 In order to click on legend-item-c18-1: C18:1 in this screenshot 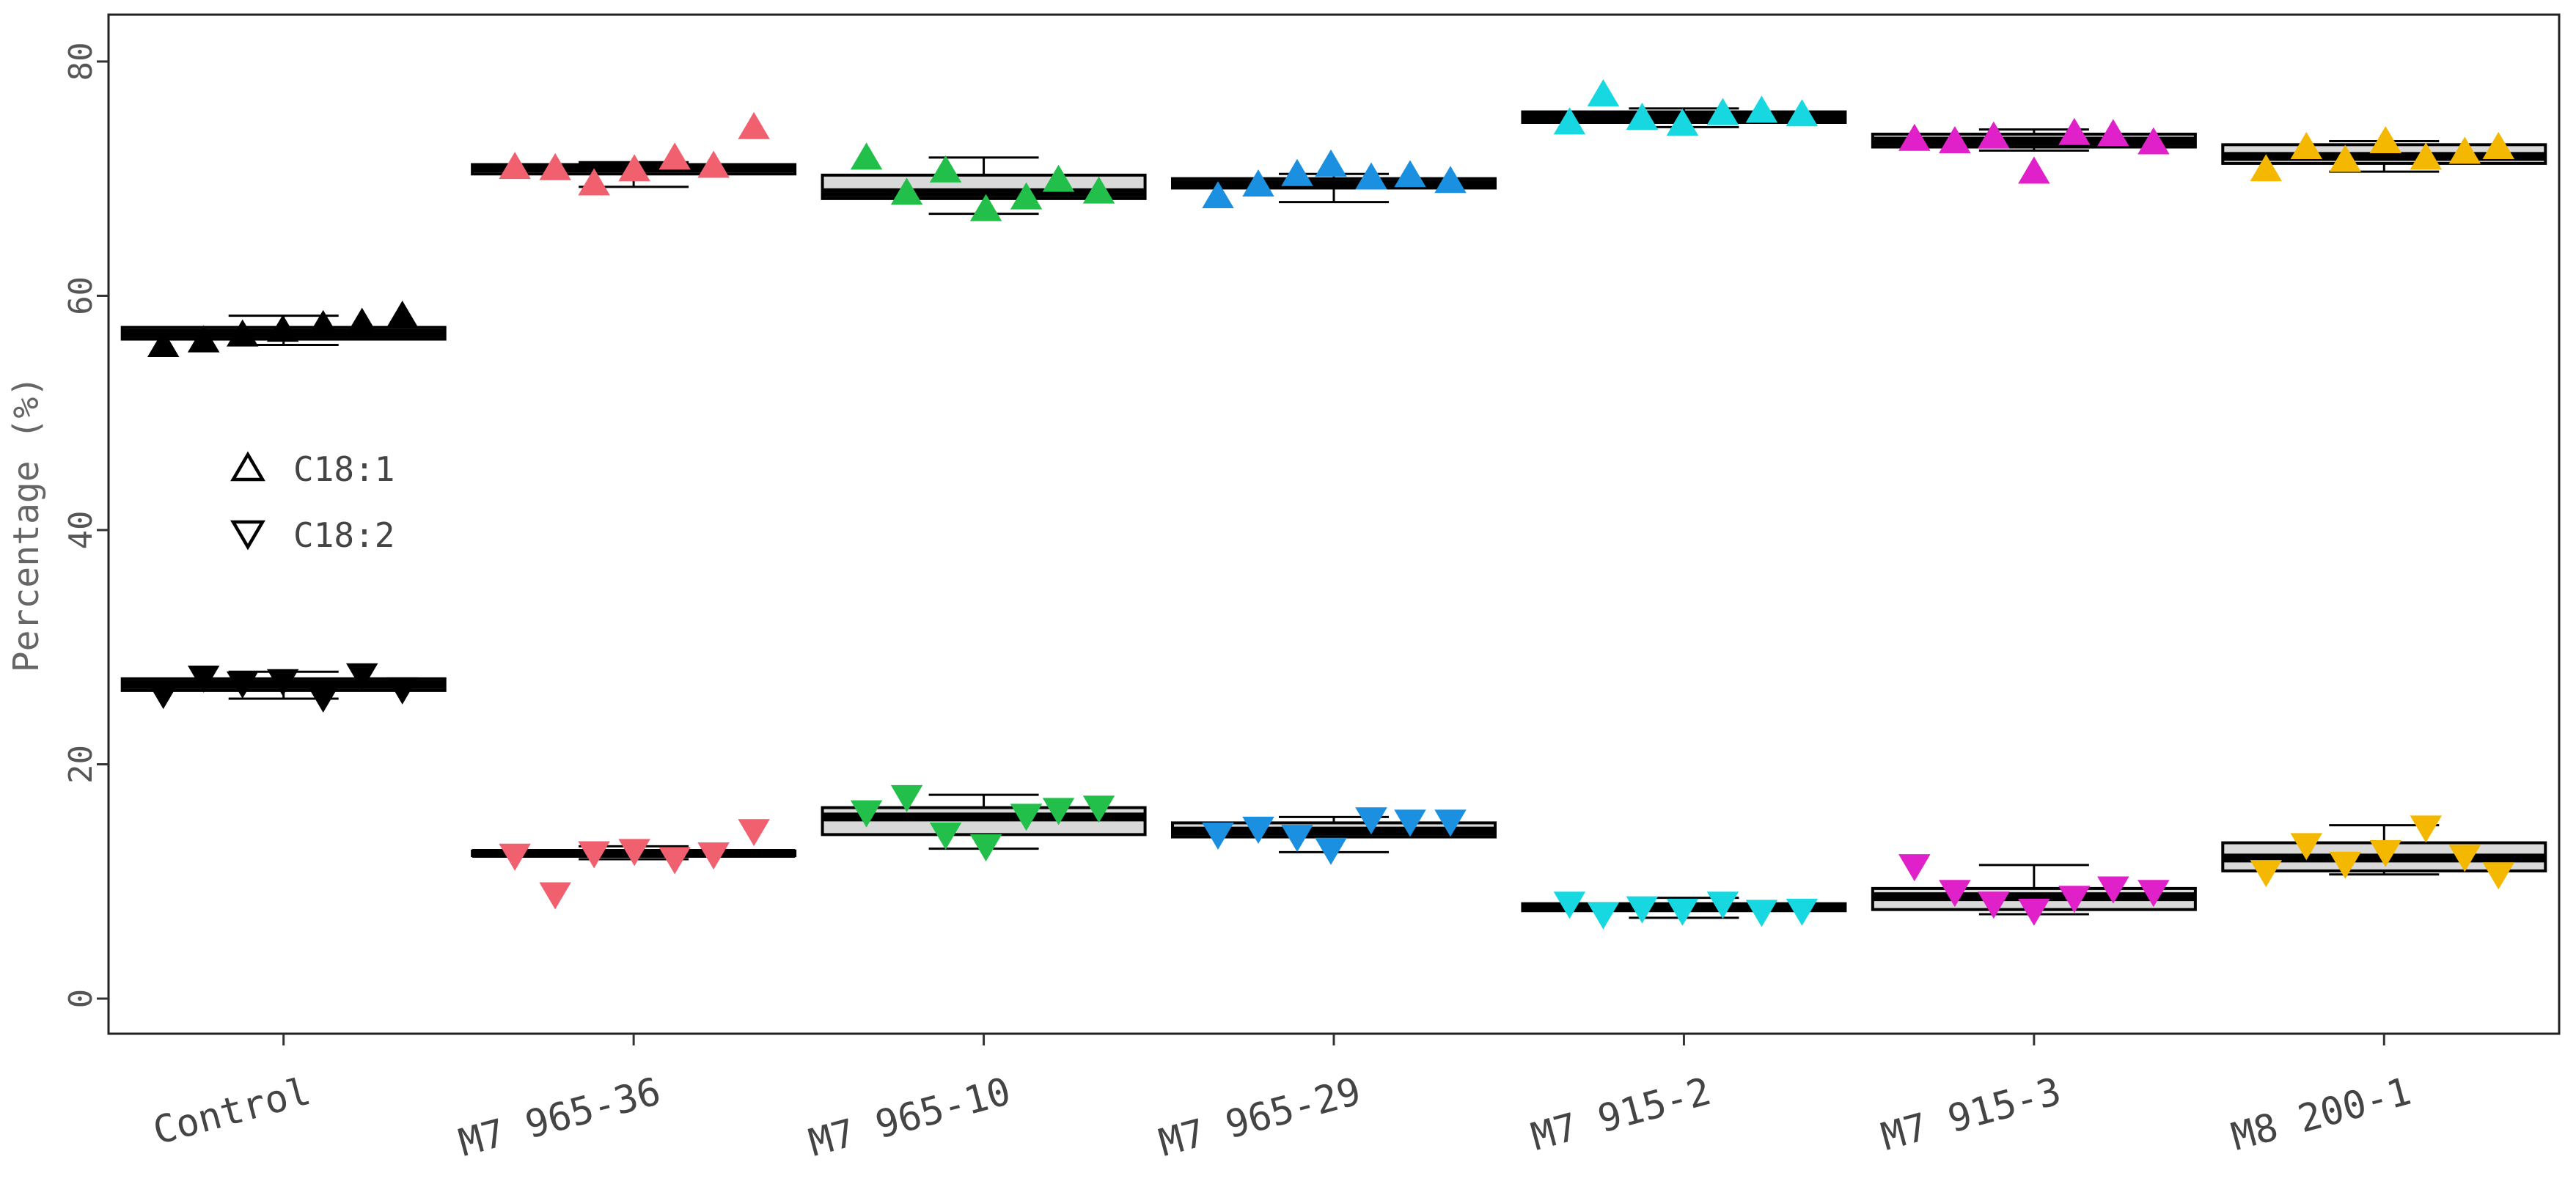, I will do `click(312, 469)`.